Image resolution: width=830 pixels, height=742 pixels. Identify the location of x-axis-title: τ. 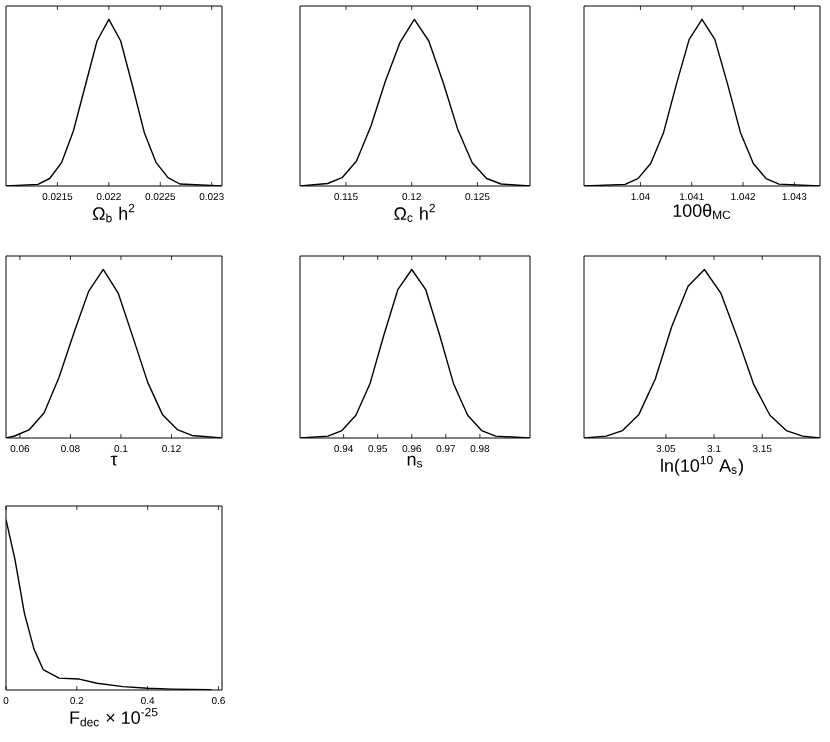
(114, 460).